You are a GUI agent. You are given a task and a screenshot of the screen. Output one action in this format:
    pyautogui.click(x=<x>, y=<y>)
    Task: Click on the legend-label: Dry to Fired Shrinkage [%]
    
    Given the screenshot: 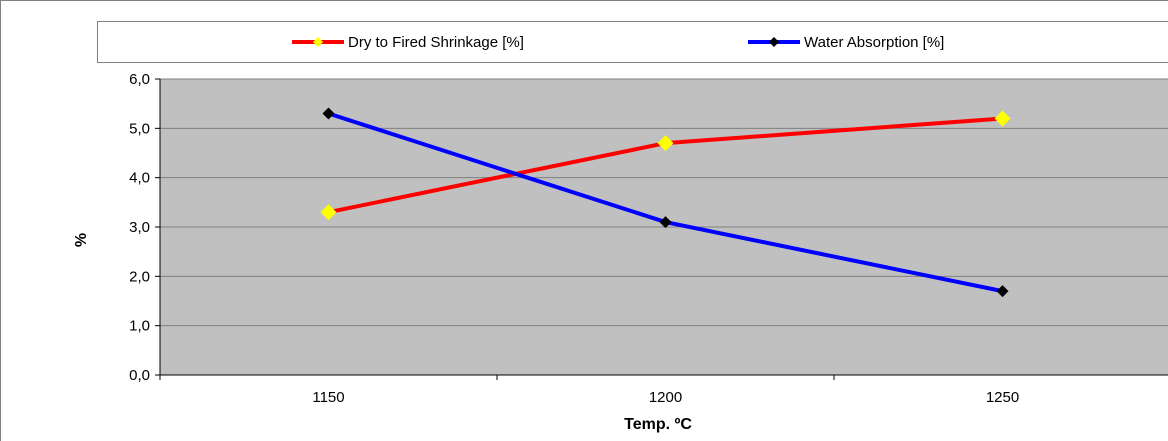 What is the action you would take?
    pyautogui.click(x=436, y=42)
    